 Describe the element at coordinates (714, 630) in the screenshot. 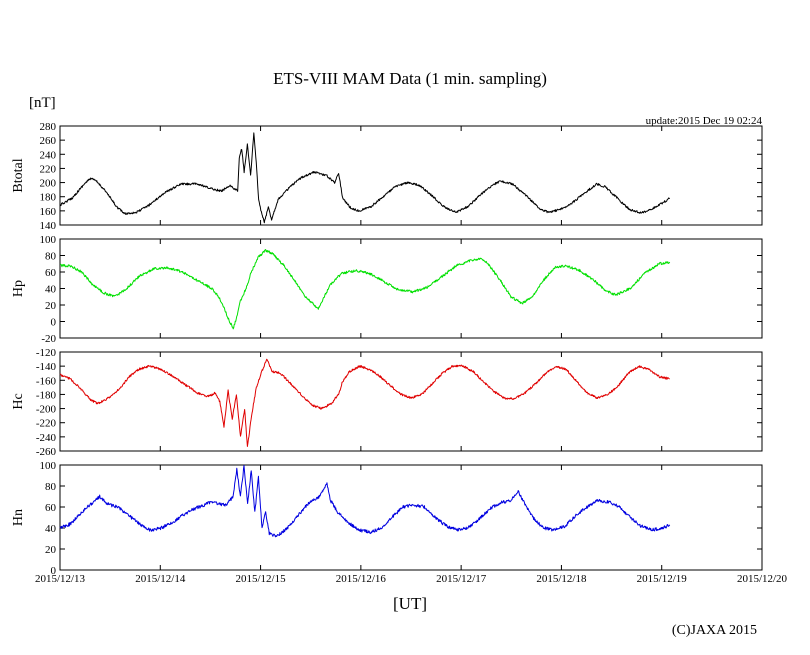

I see `copyright-label: (C)JAXA 2015` at that location.